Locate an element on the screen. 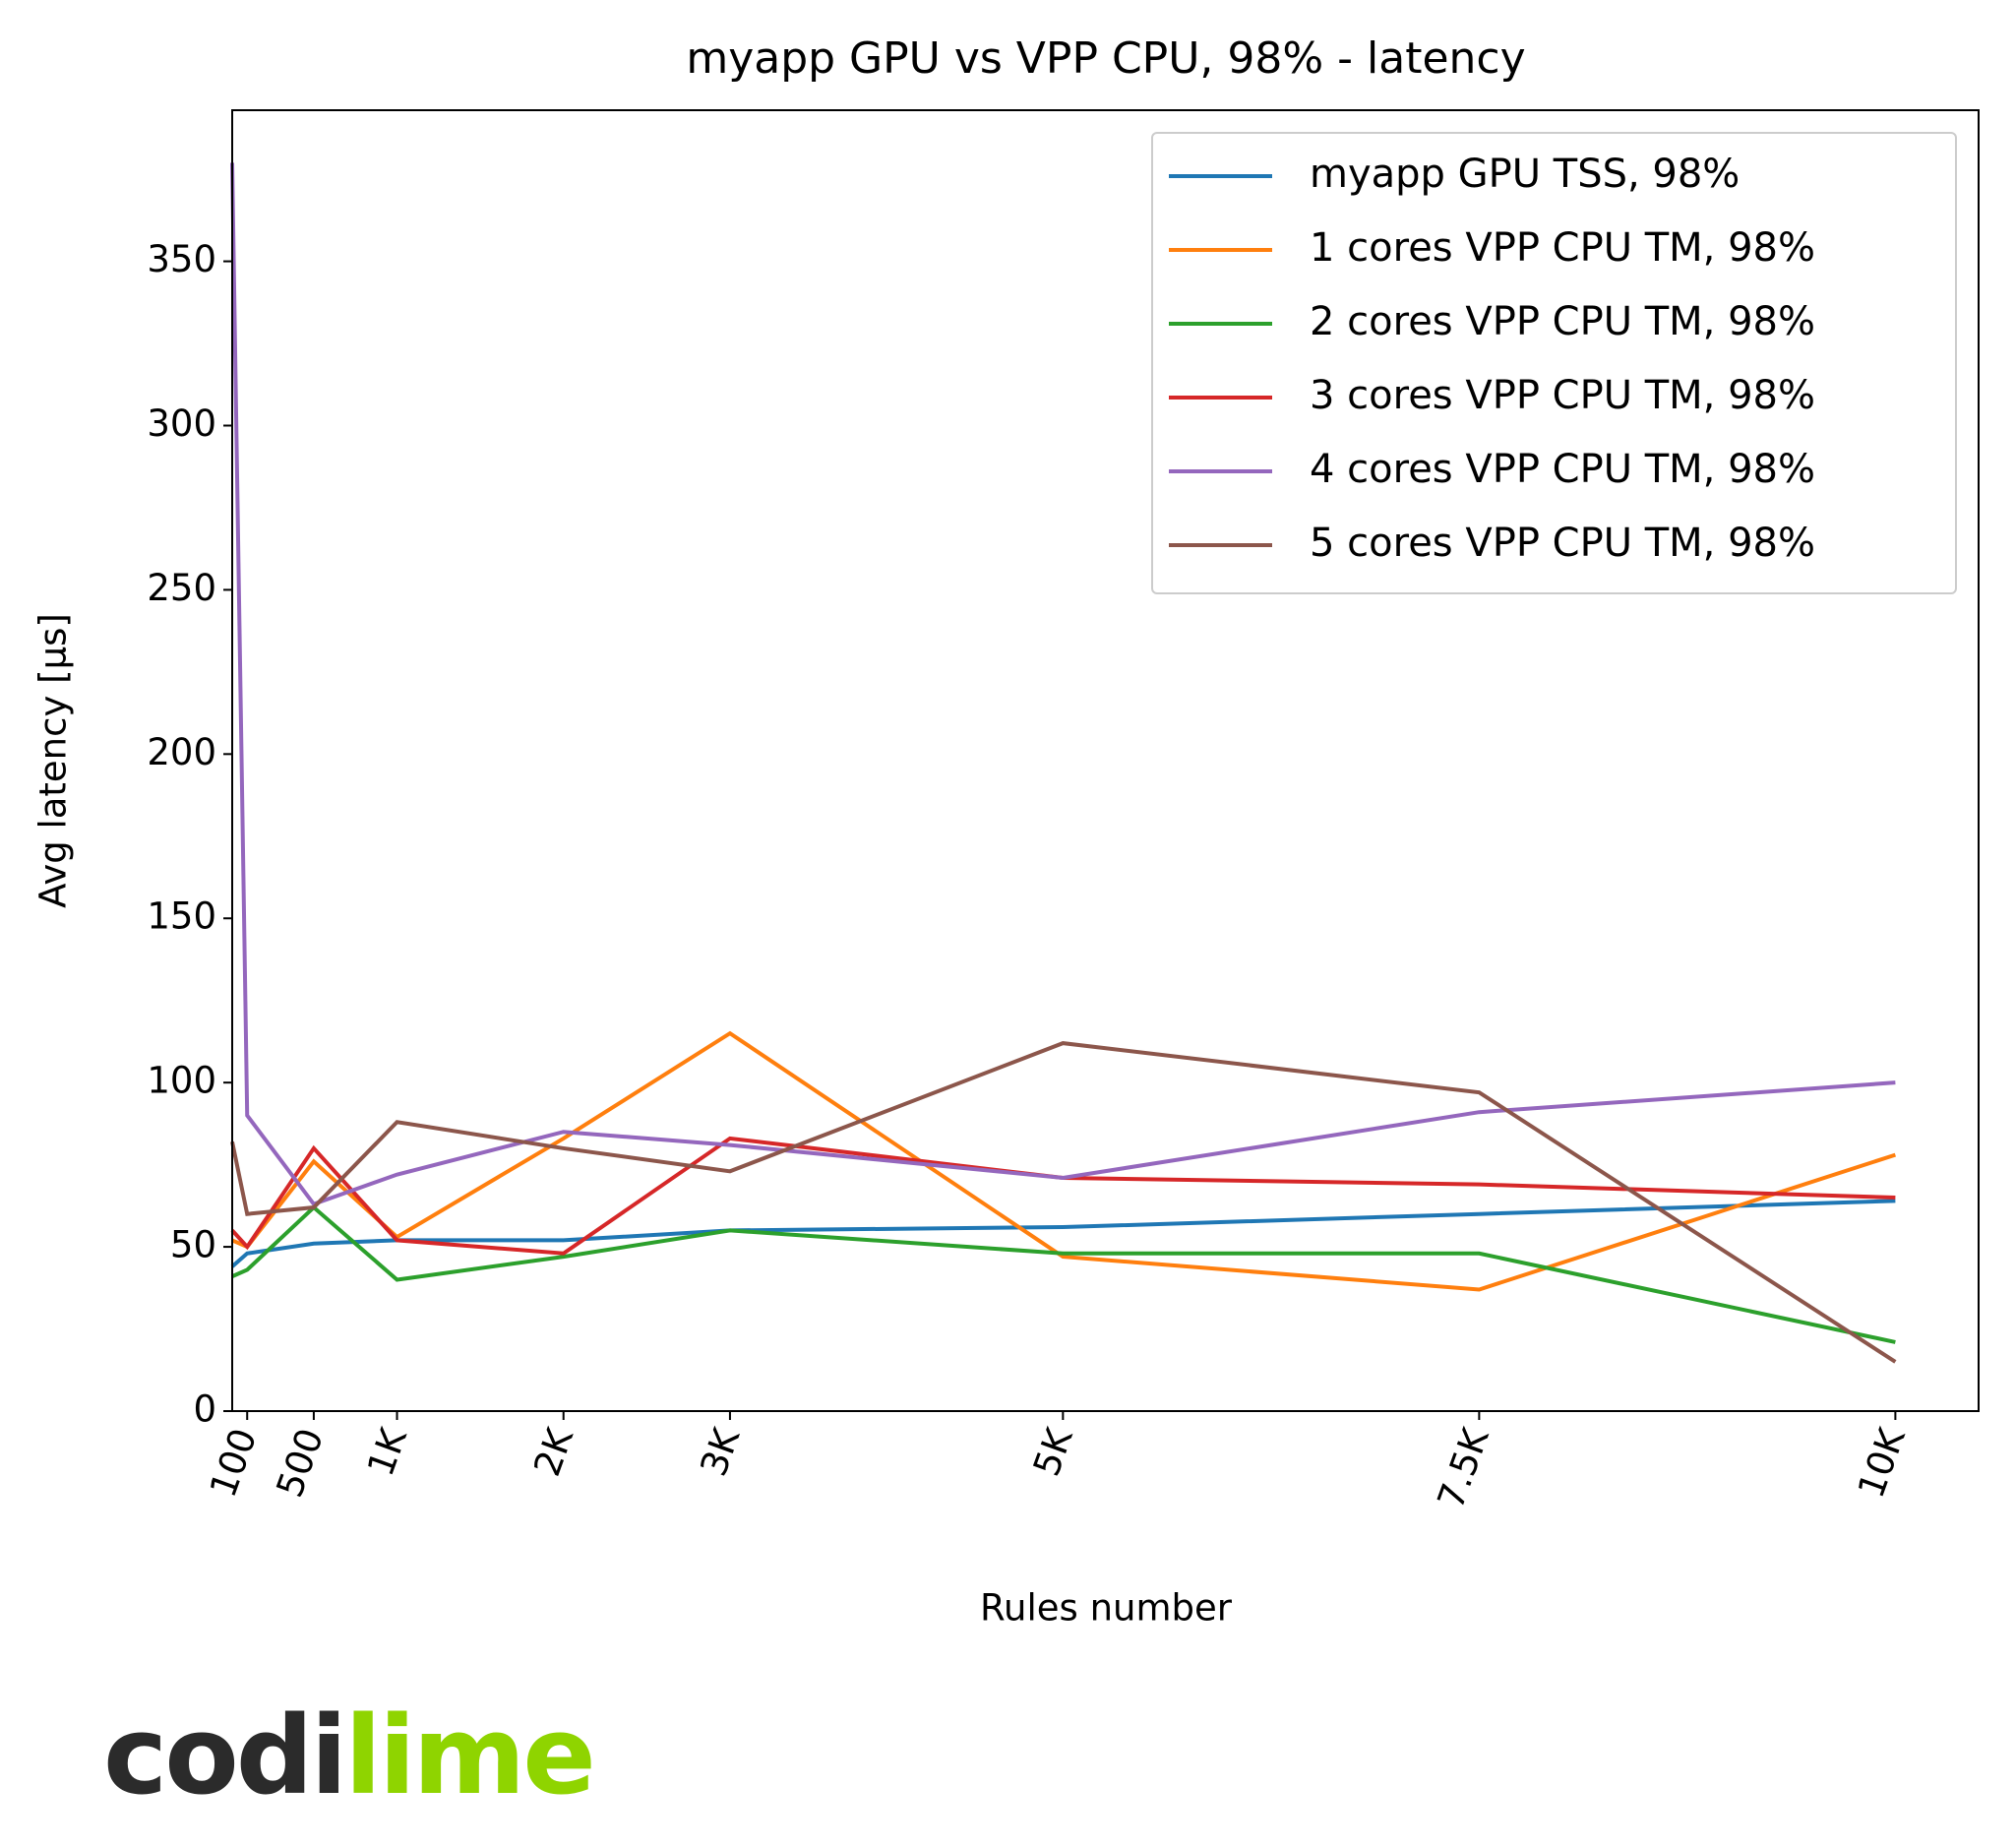 Image resolution: width=2015 pixels, height=1848 pixels. x-axis-label: Rules number is located at coordinates (1106, 1608).